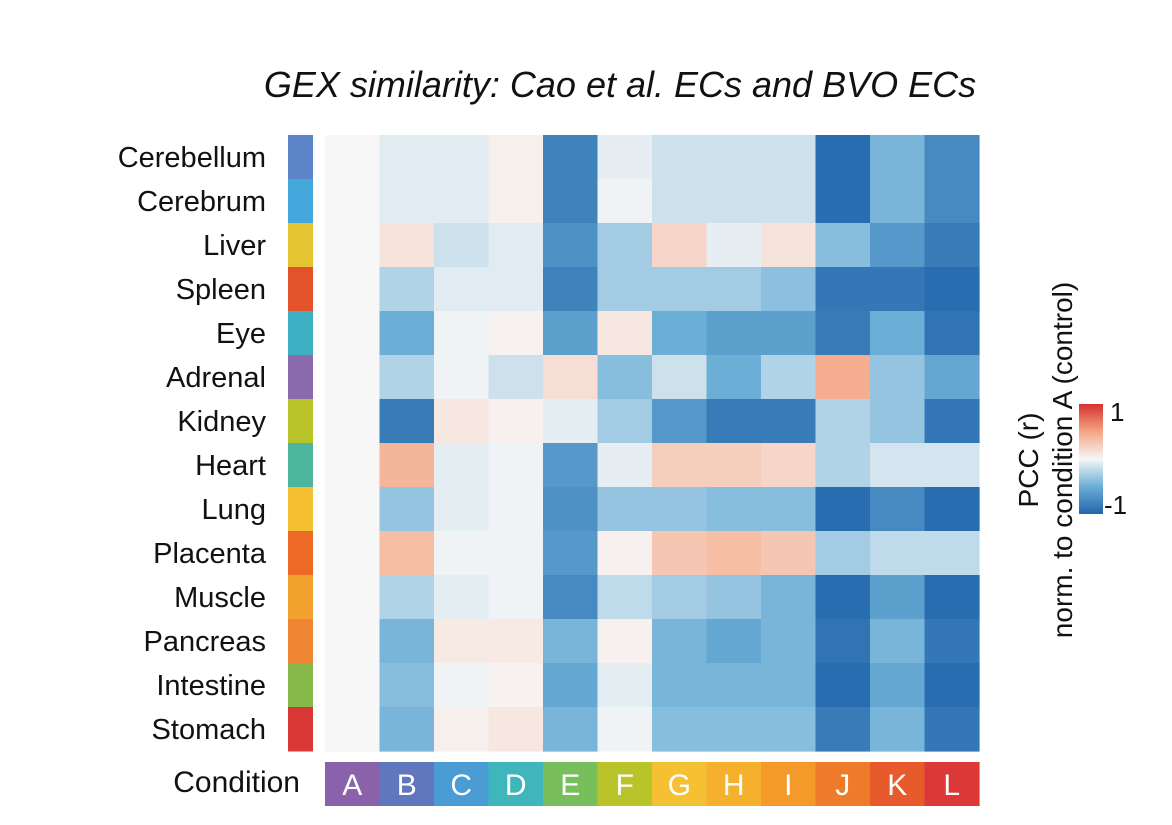  What do you see at coordinates (952, 421) in the screenshot?
I see `cell-kidney-l` at bounding box center [952, 421].